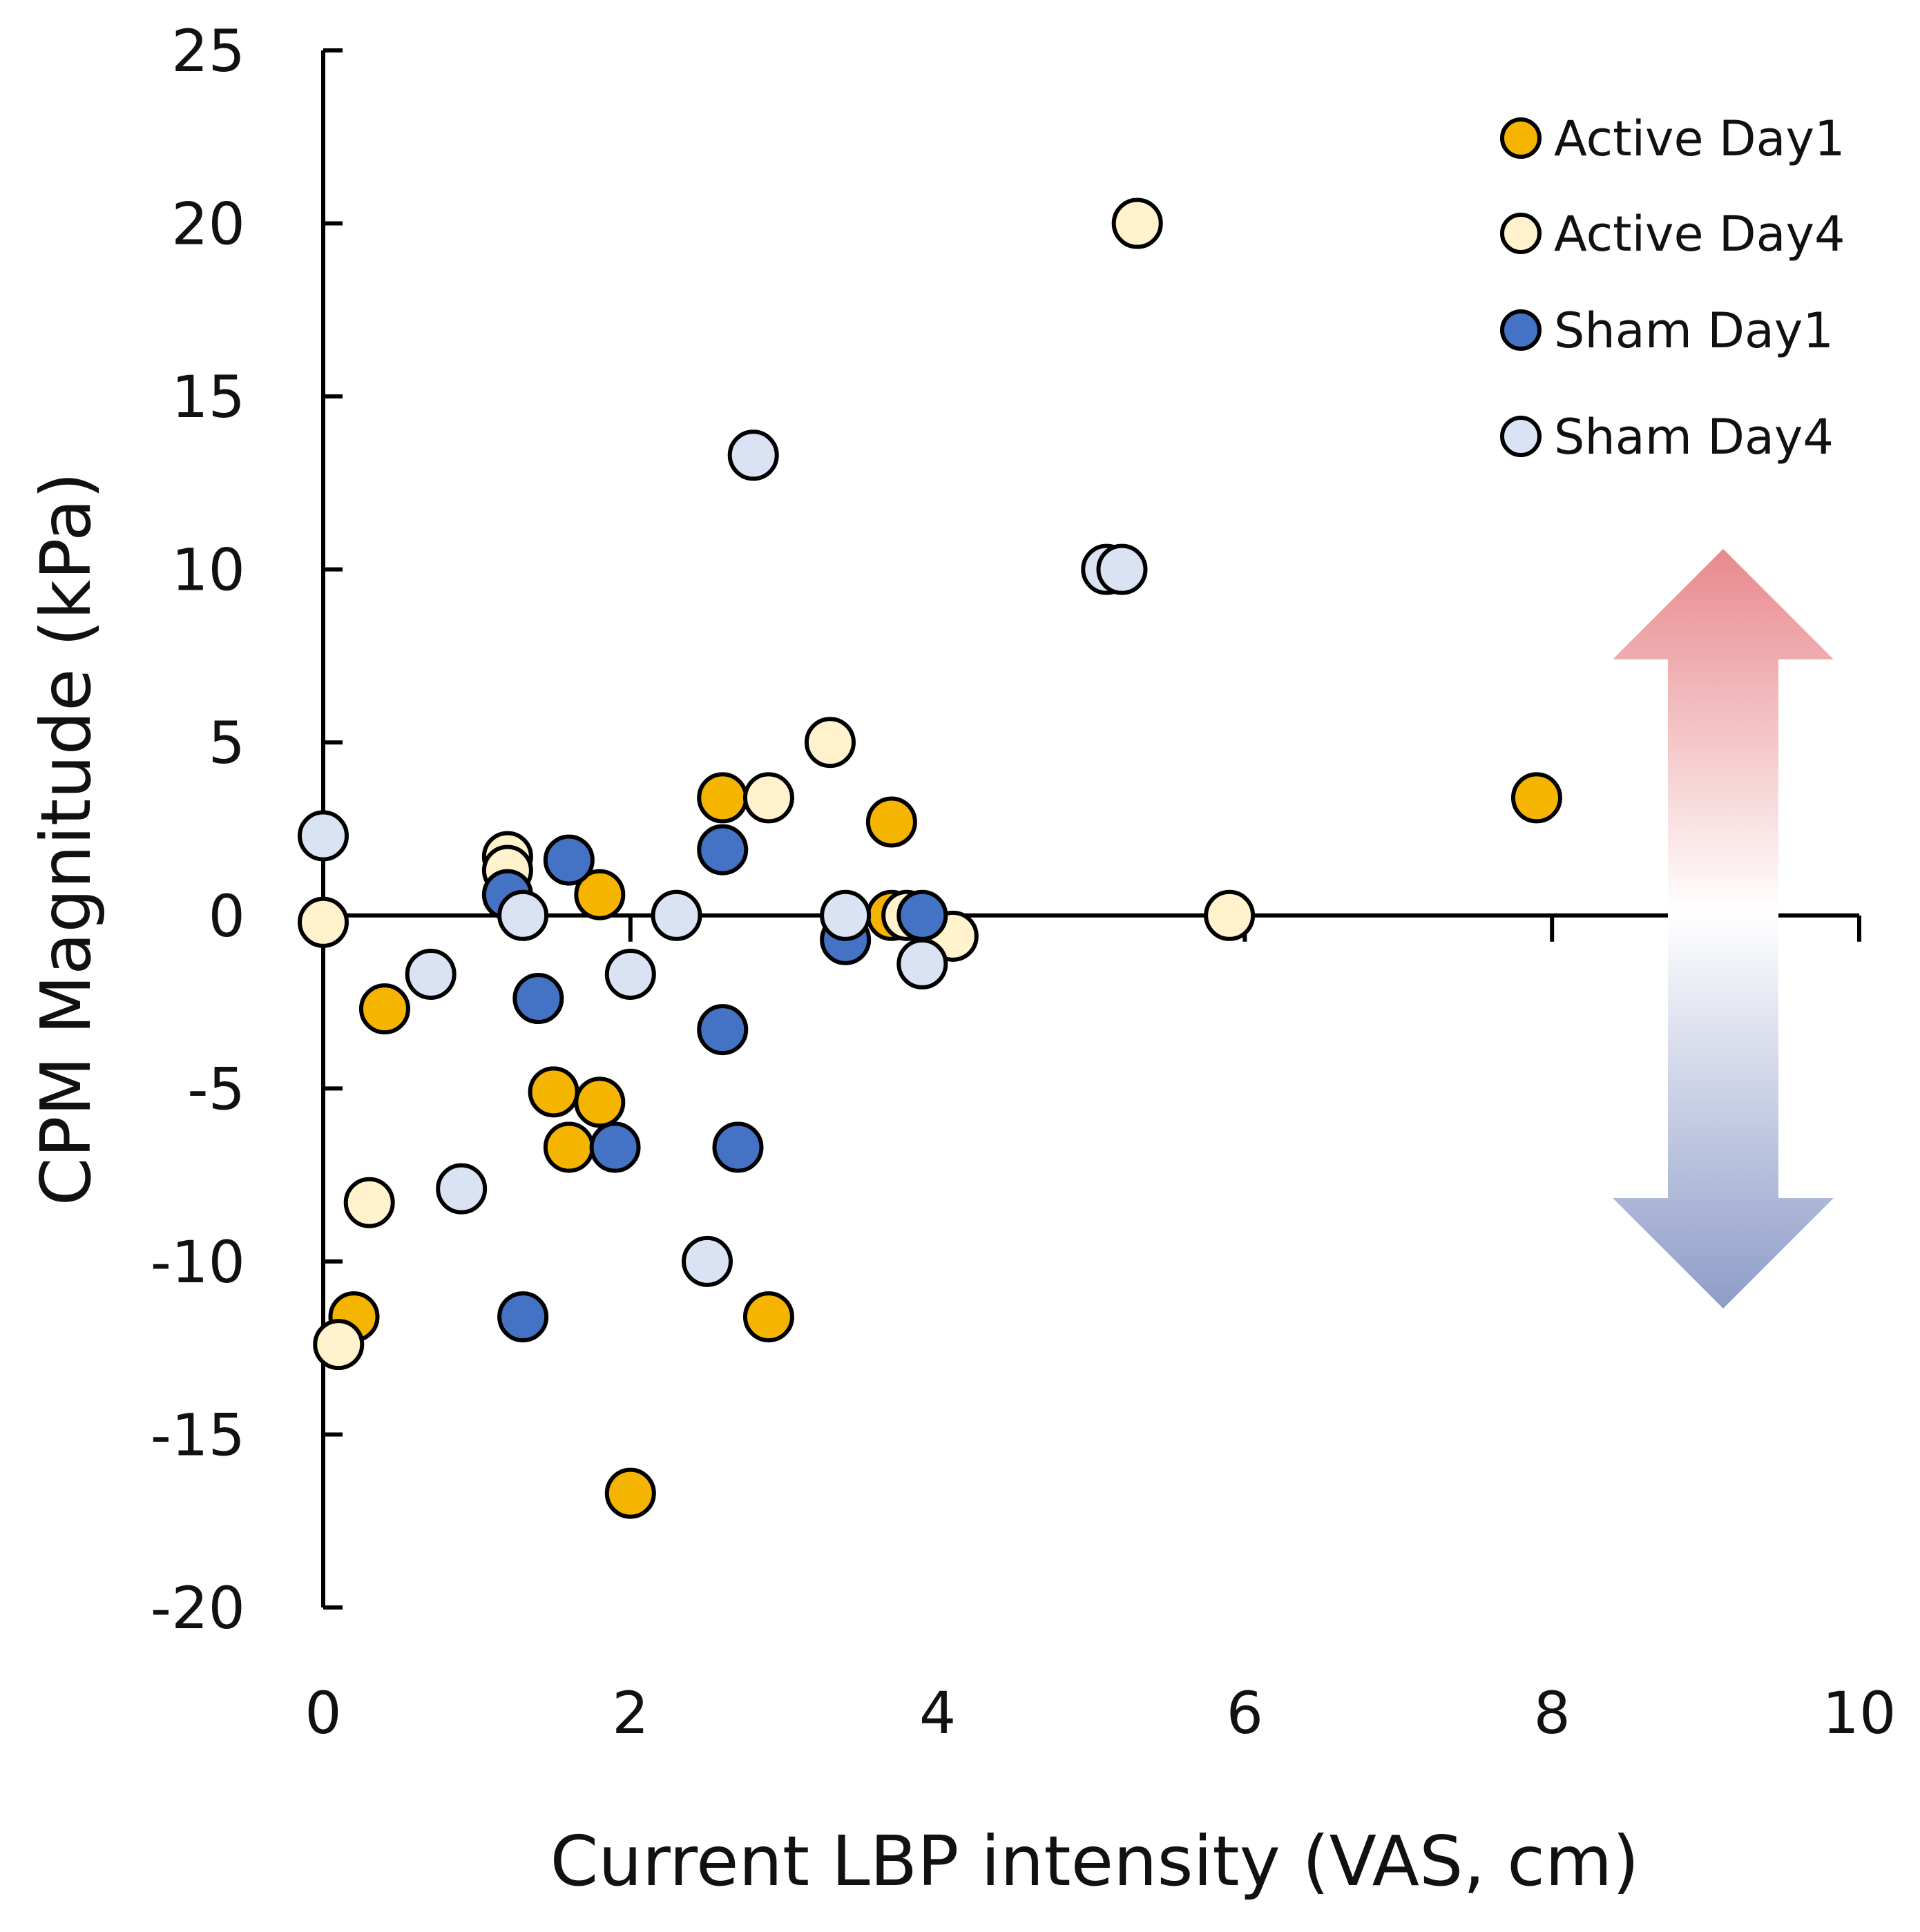  What do you see at coordinates (1521, 330) in the screenshot?
I see `legend-marker-sham-day1` at bounding box center [1521, 330].